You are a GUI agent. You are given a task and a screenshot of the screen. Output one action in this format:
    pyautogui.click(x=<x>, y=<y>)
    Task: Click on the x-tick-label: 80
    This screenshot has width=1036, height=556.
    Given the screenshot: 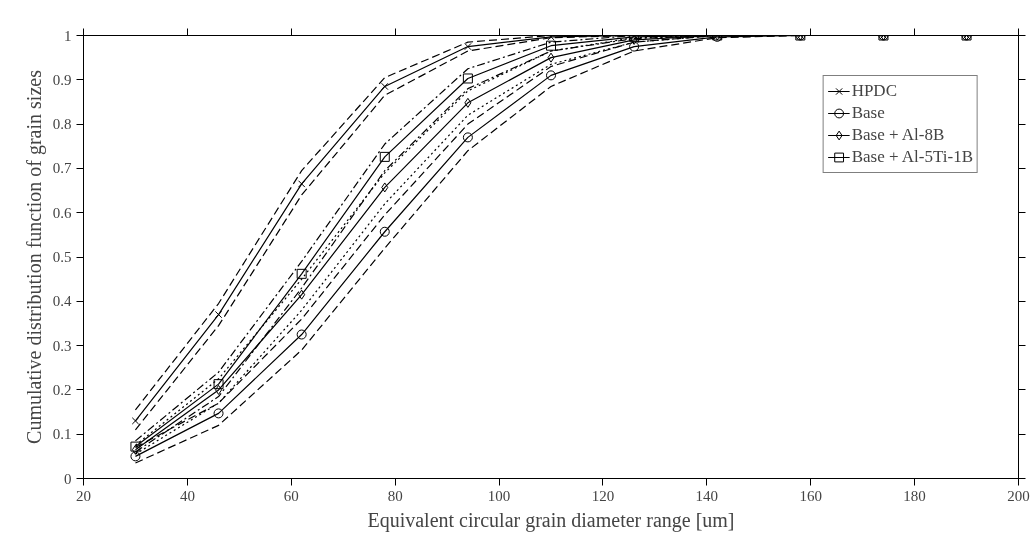 What is the action you would take?
    pyautogui.click(x=395, y=495)
    